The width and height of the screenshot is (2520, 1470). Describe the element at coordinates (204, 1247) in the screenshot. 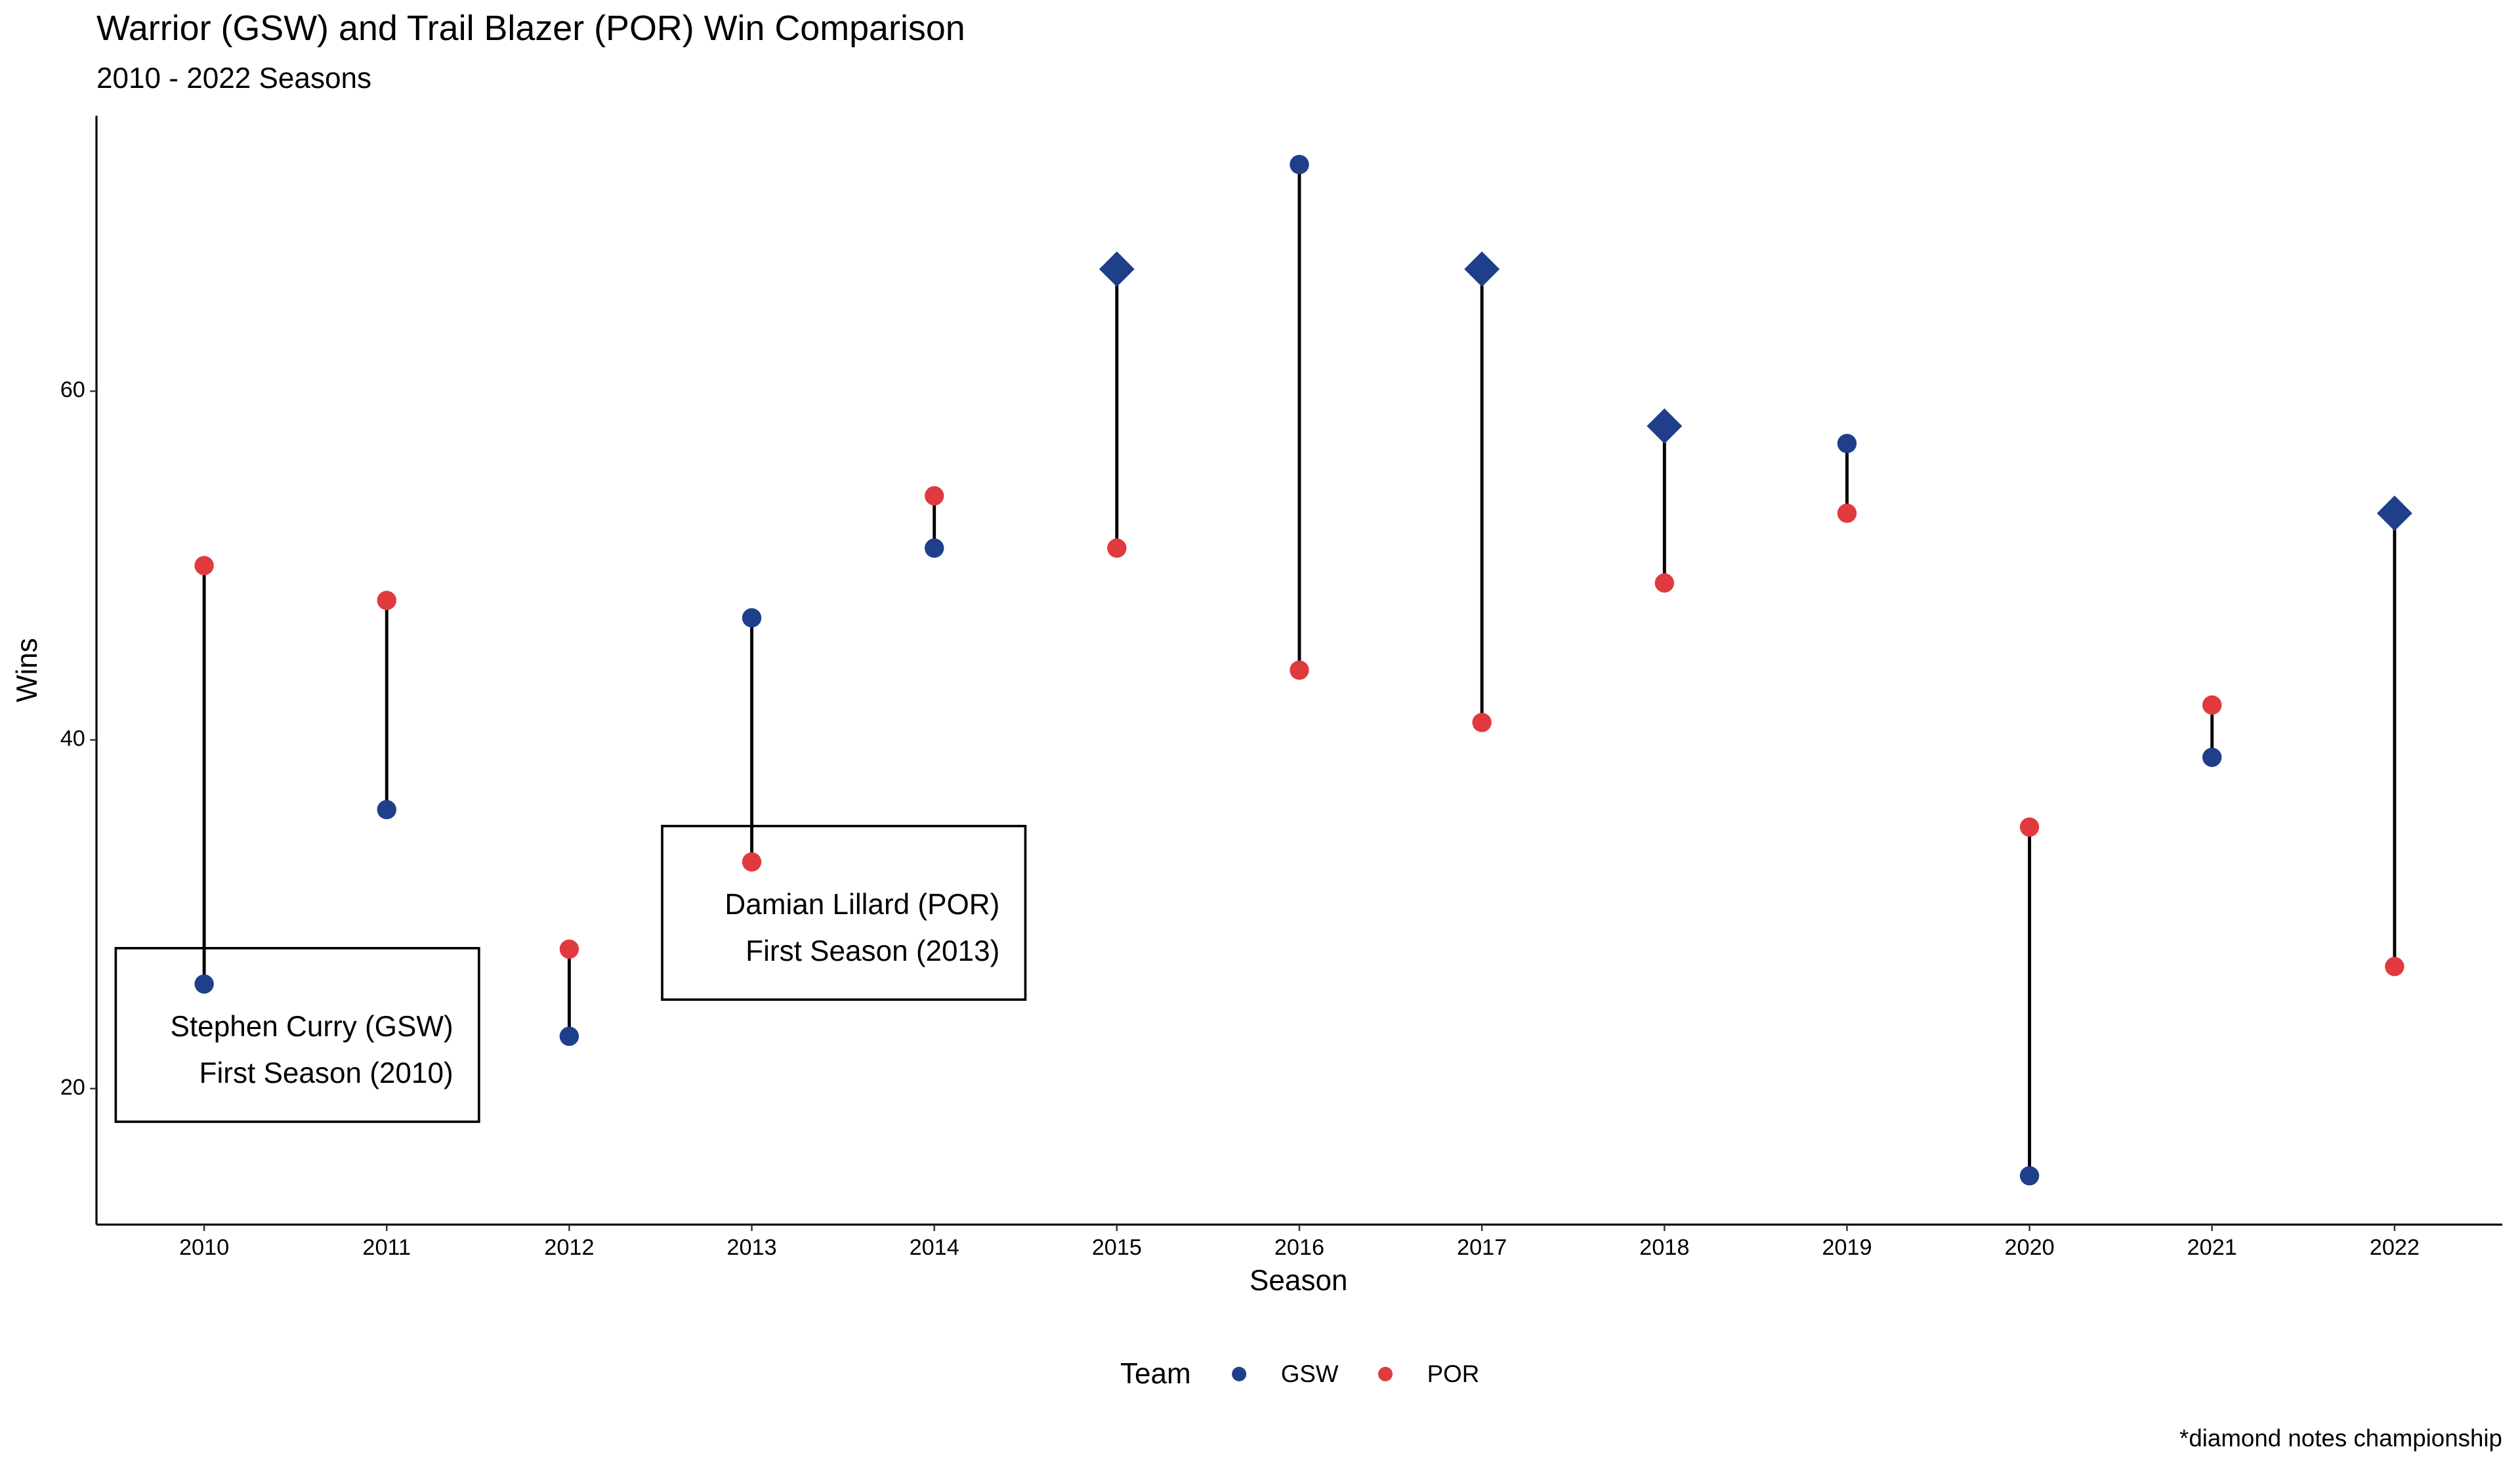

I see `x-tick-label: 2010` at that location.